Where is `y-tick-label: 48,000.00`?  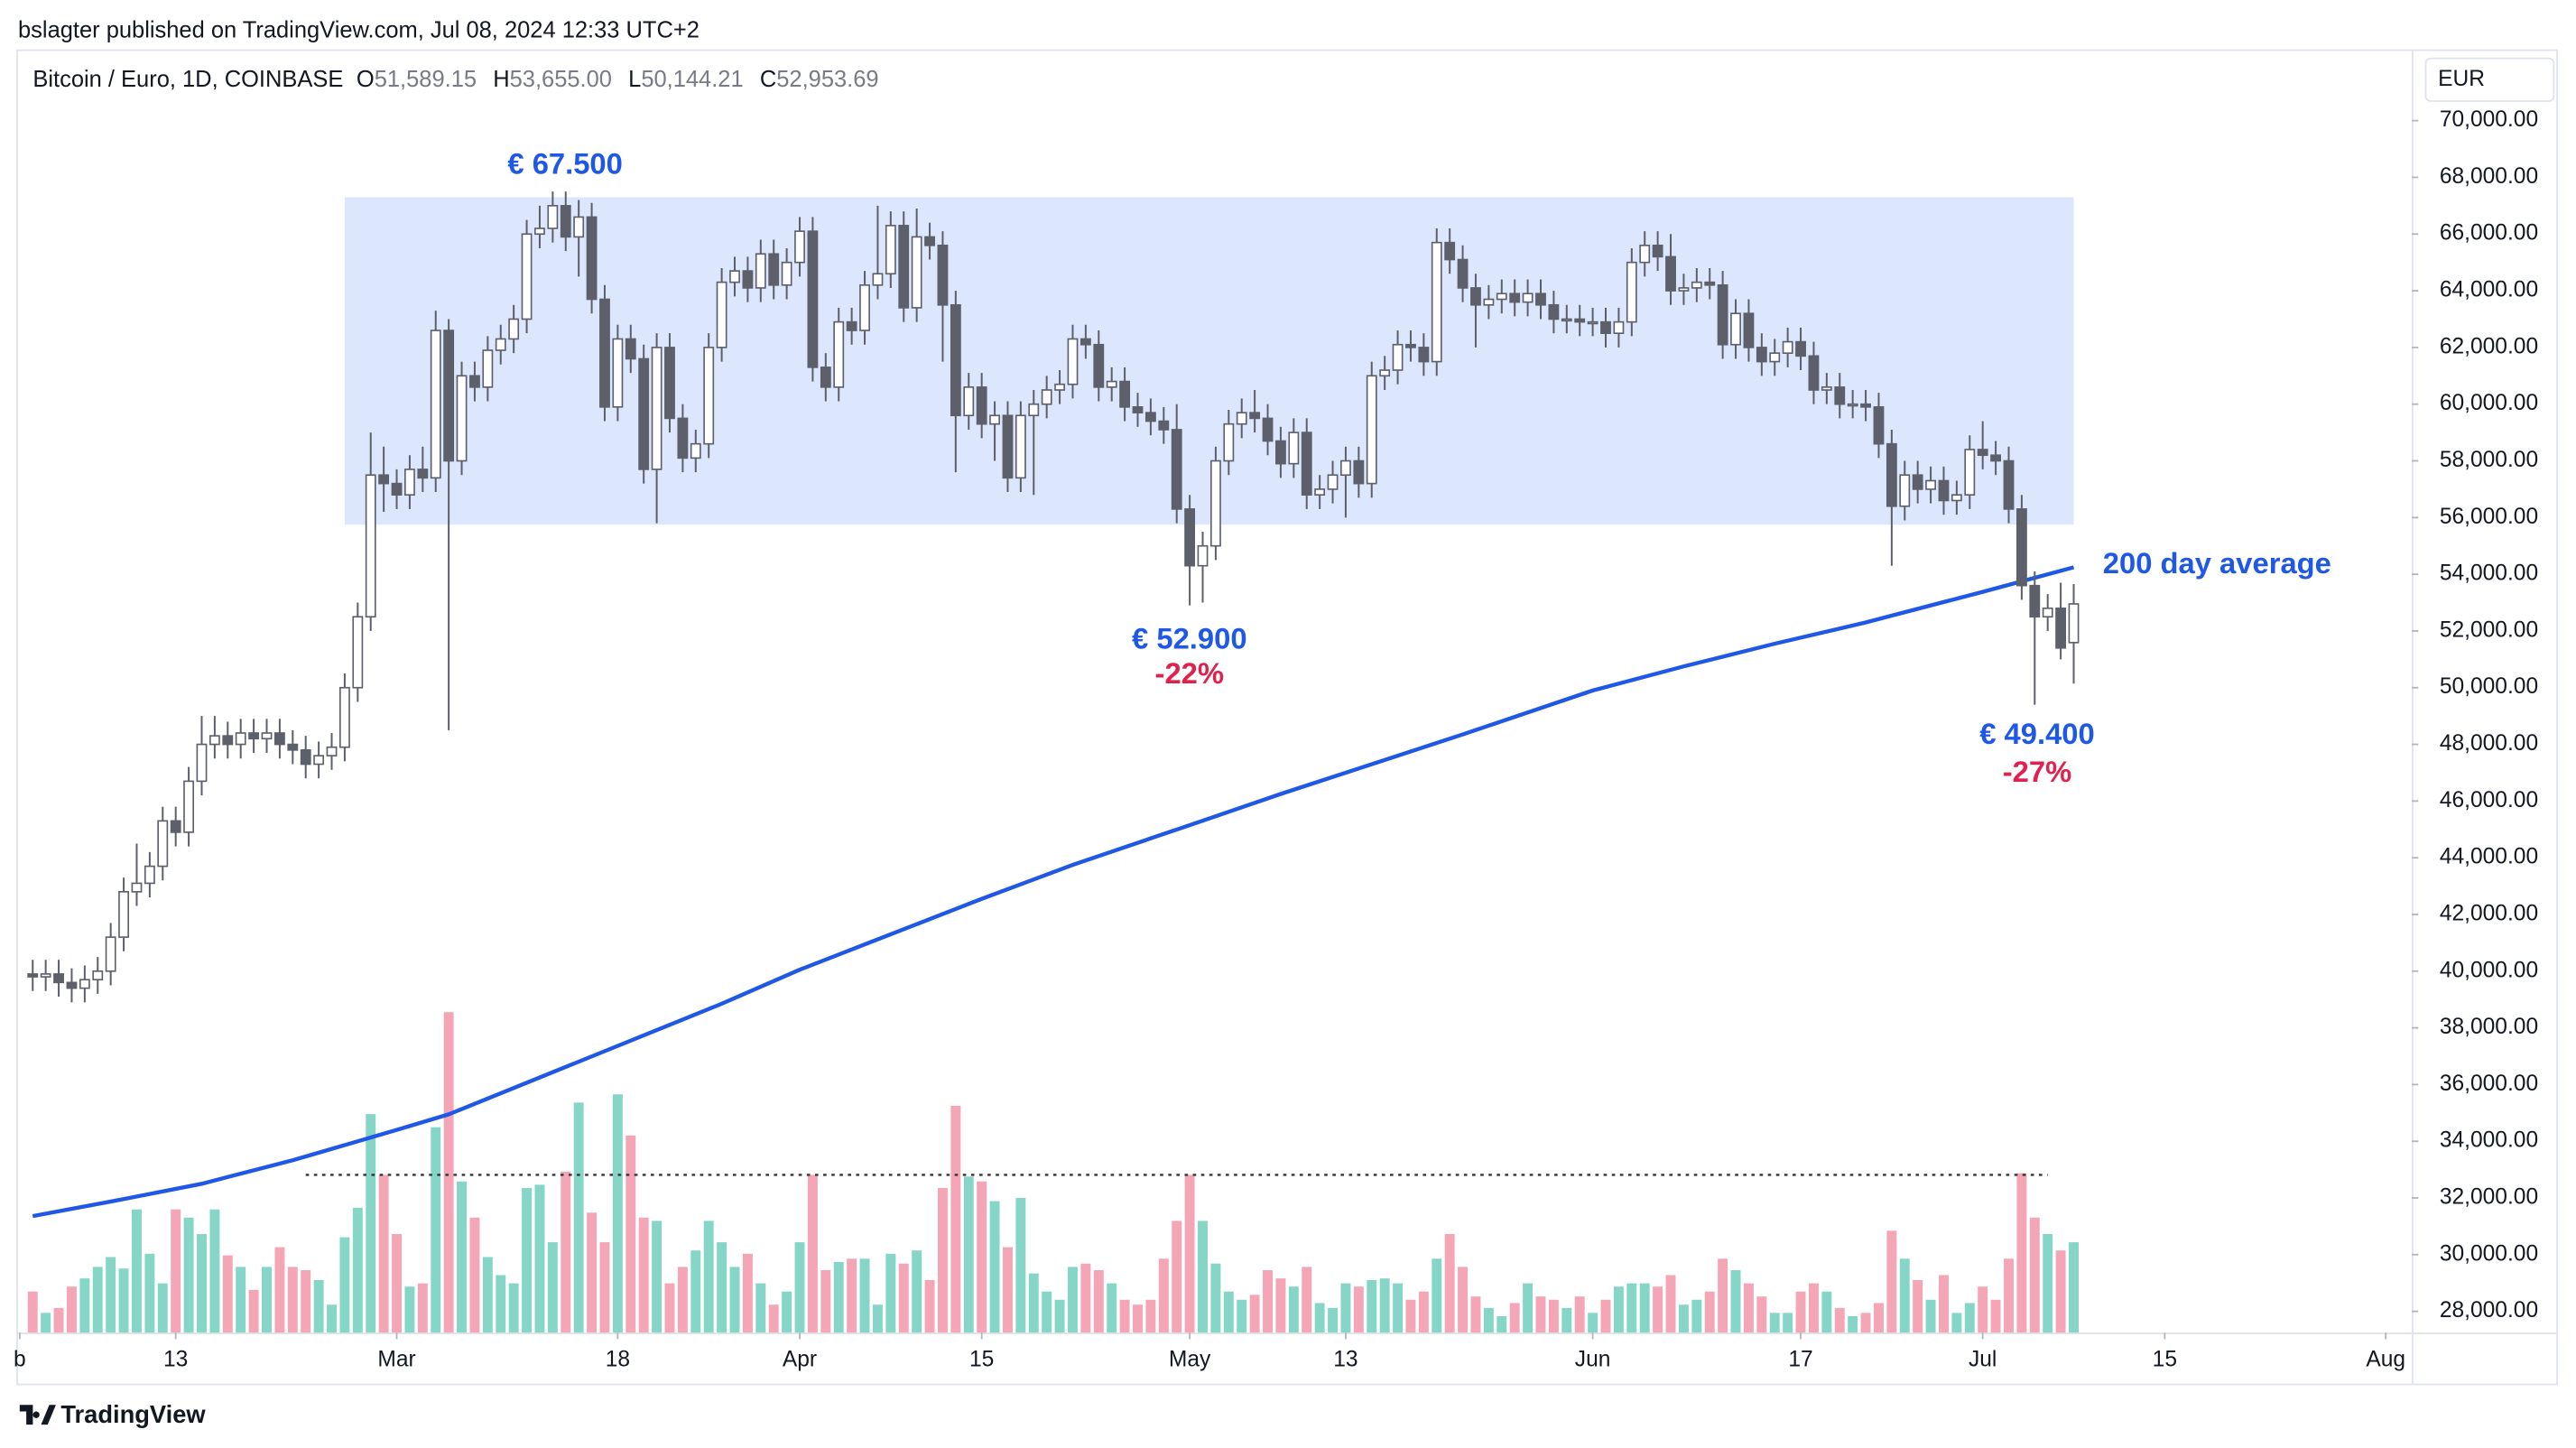 y-tick-label: 48,000.00 is located at coordinates (2489, 743).